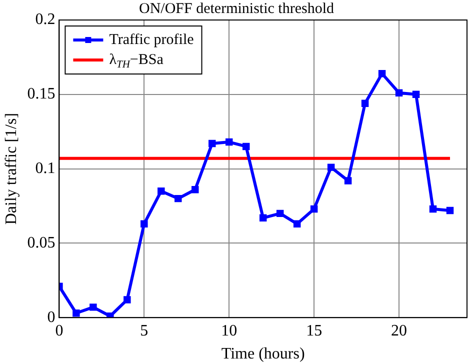  What do you see at coordinates (229, 331) in the screenshot?
I see `x-tick-label: 10` at bounding box center [229, 331].